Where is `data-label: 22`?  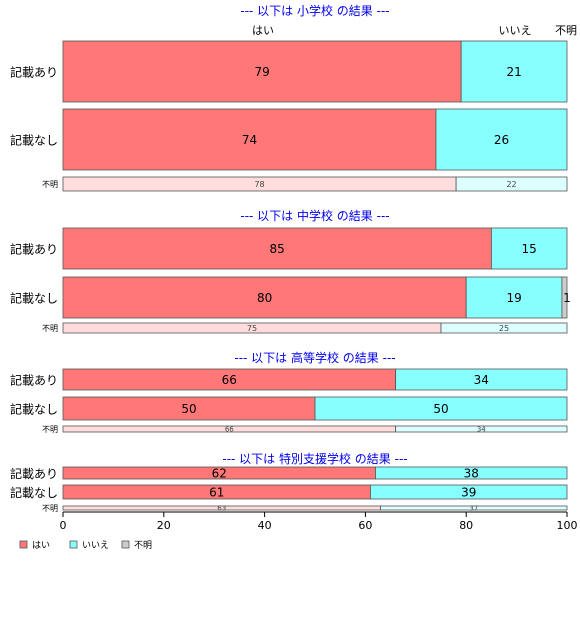 data-label: 22 is located at coordinates (511, 184).